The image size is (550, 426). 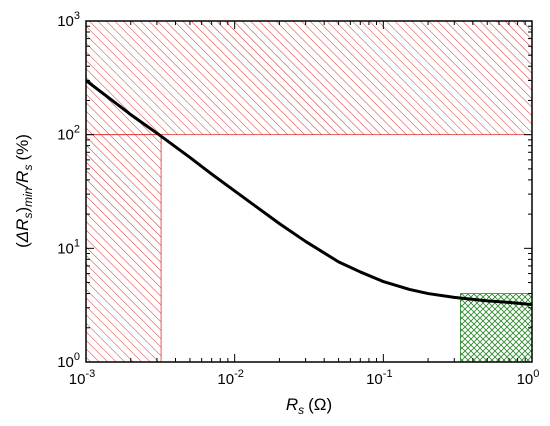 What do you see at coordinates (379, 378) in the screenshot?
I see `x-tick-label: 10⁻¹` at bounding box center [379, 378].